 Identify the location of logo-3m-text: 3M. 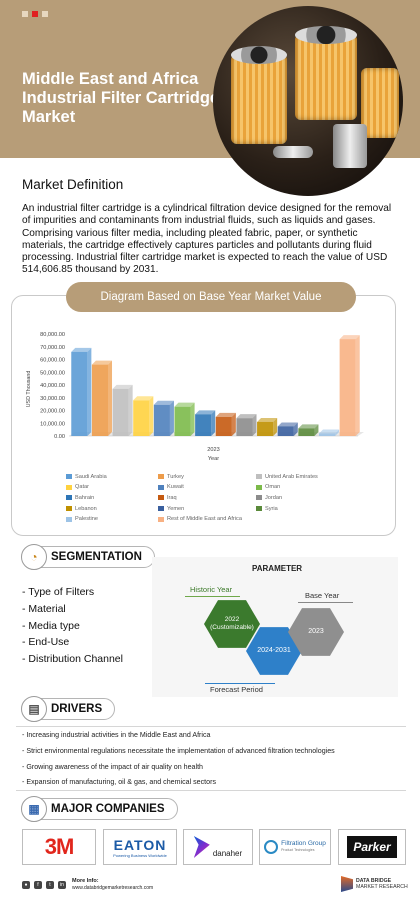
(59, 846).